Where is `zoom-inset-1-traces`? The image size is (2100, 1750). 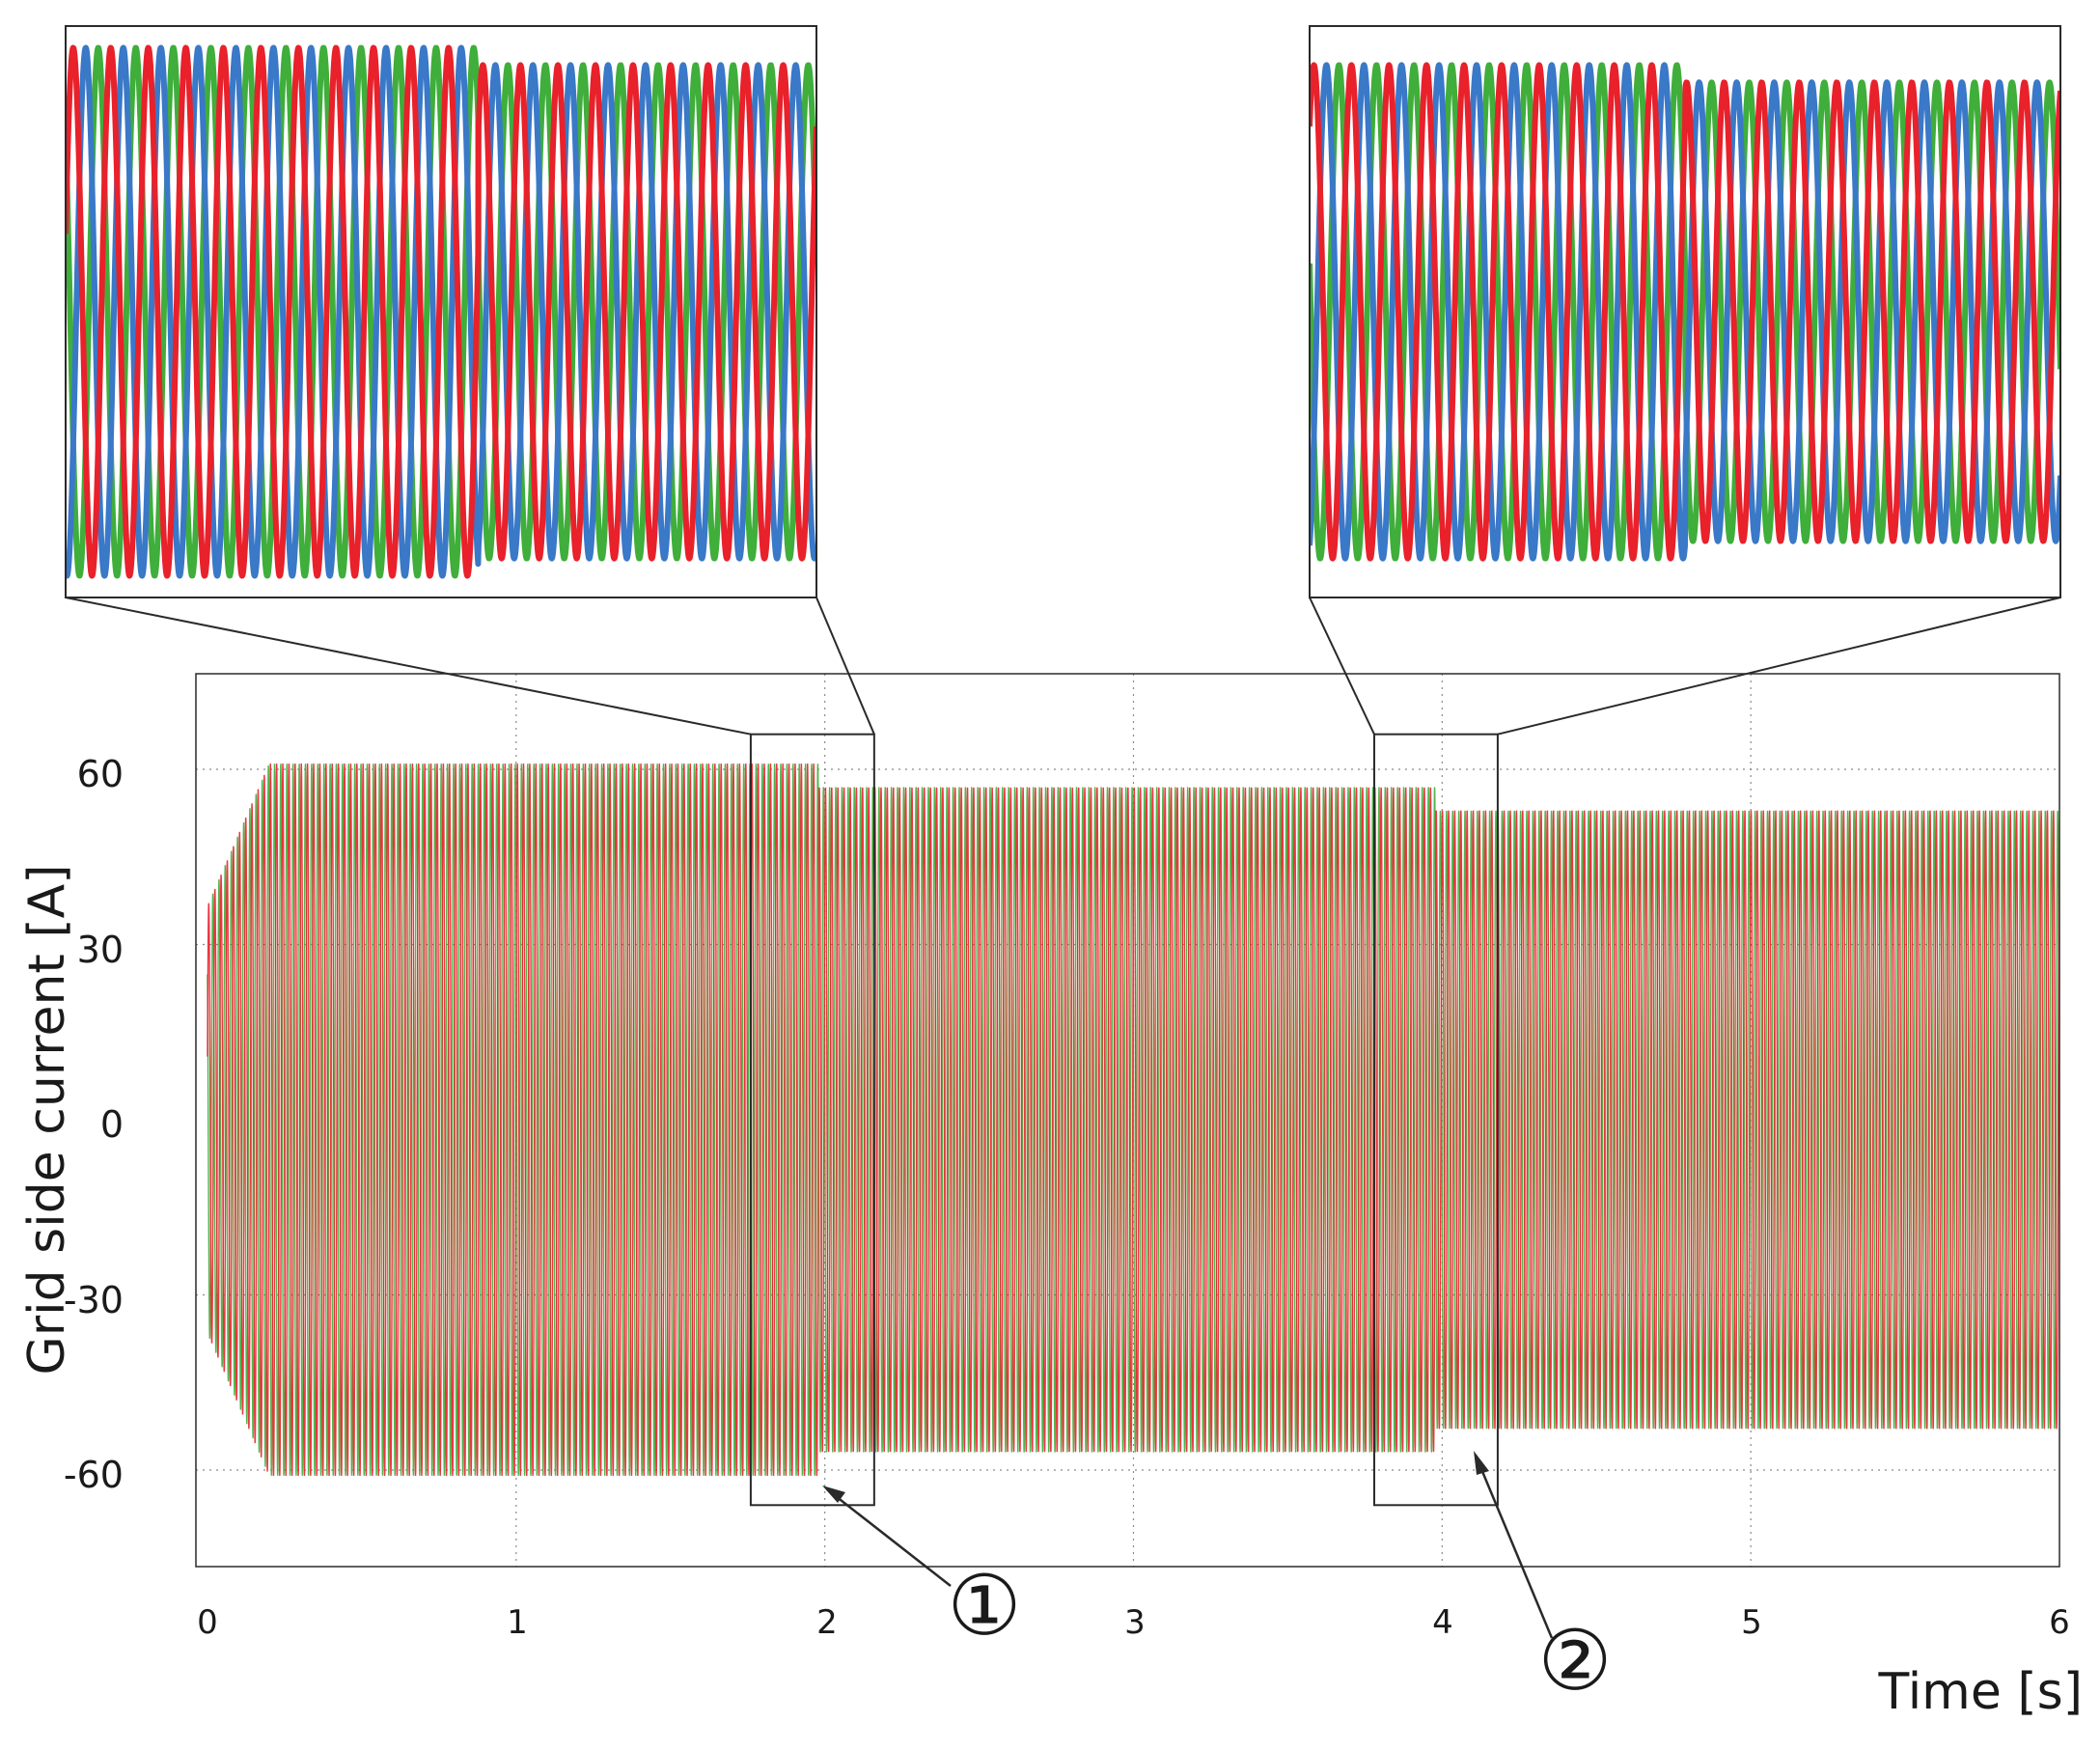
zoom-inset-1-traces is located at coordinates (441, 311).